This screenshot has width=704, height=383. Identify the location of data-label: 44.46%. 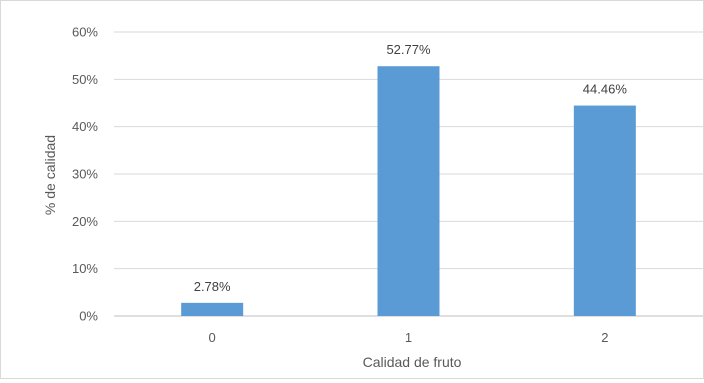
(605, 89).